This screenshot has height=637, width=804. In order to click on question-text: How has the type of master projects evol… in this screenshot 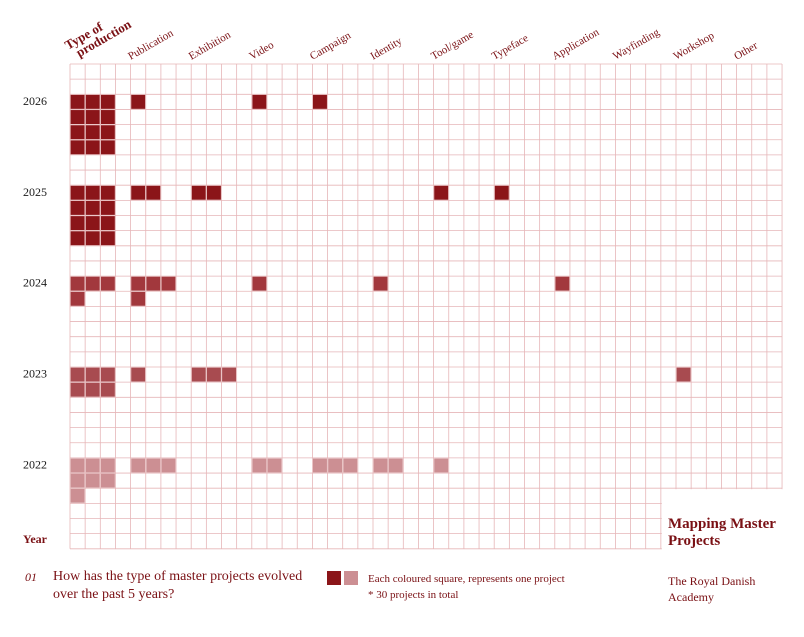, I will do `click(178, 585)`.